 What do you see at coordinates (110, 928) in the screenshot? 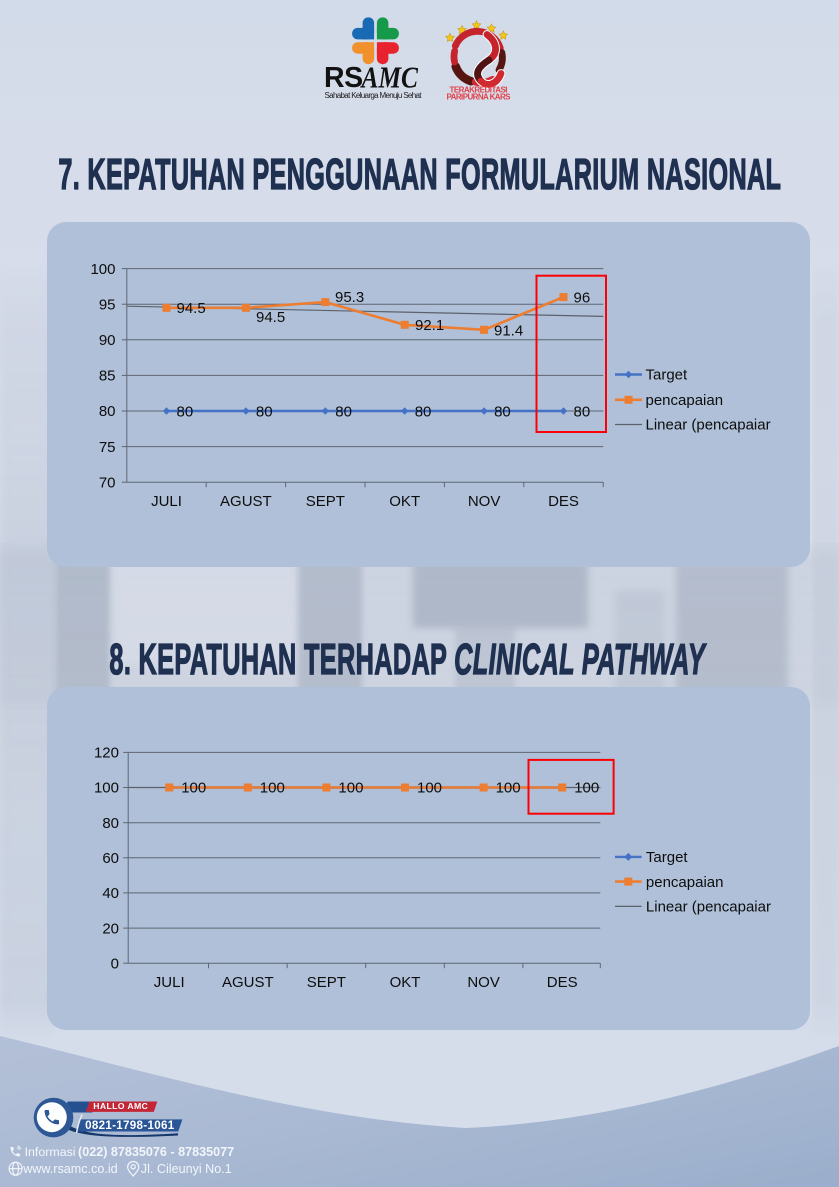
I see `svg-text: 20` at bounding box center [110, 928].